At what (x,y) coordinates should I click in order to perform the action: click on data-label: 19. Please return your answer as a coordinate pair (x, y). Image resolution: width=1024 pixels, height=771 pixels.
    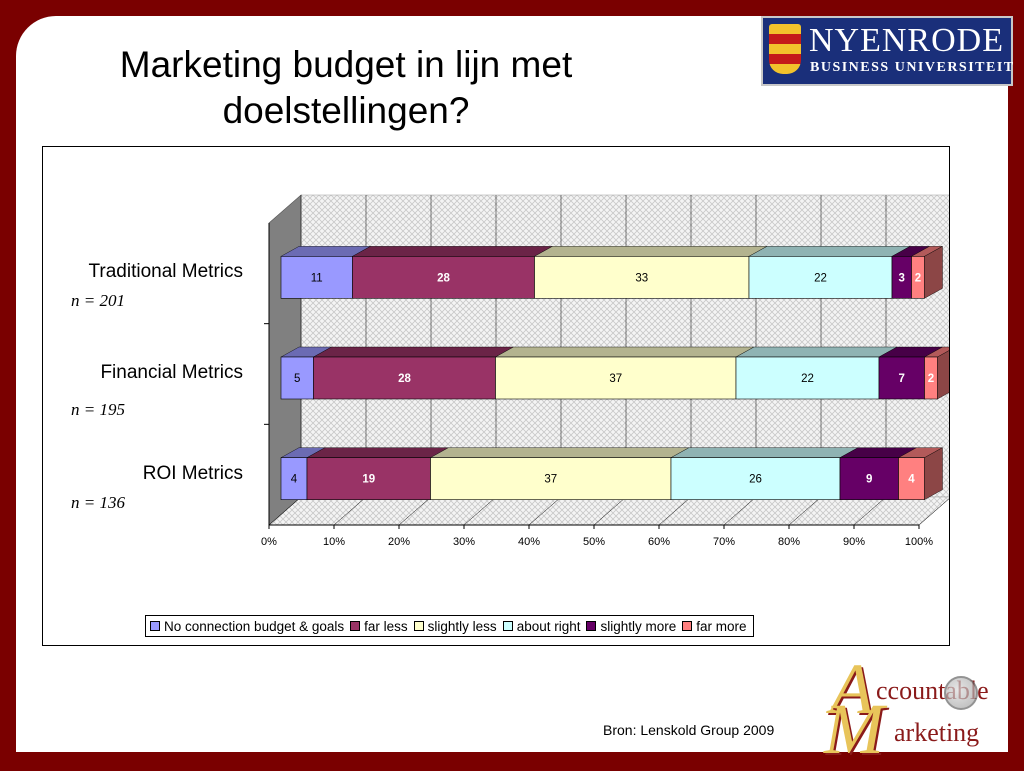
    Looking at the image, I should click on (368, 480).